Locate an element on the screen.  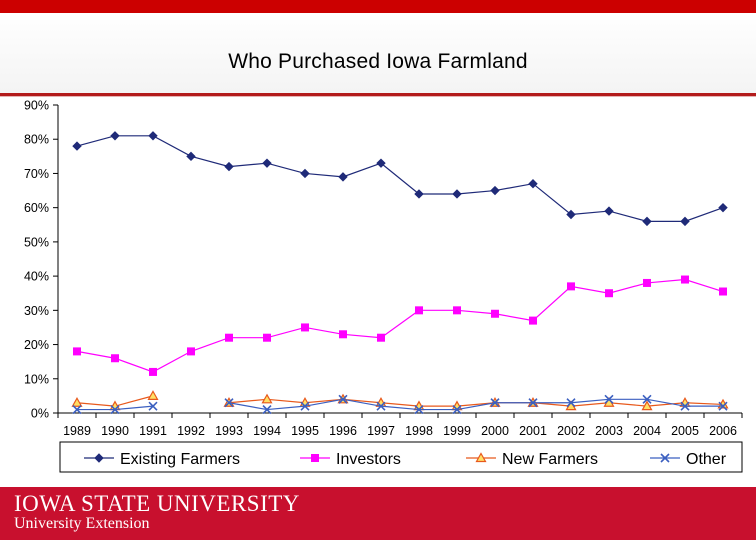
chart-title: Who Purchased Iowa Farmland is located at coordinates (378, 61).